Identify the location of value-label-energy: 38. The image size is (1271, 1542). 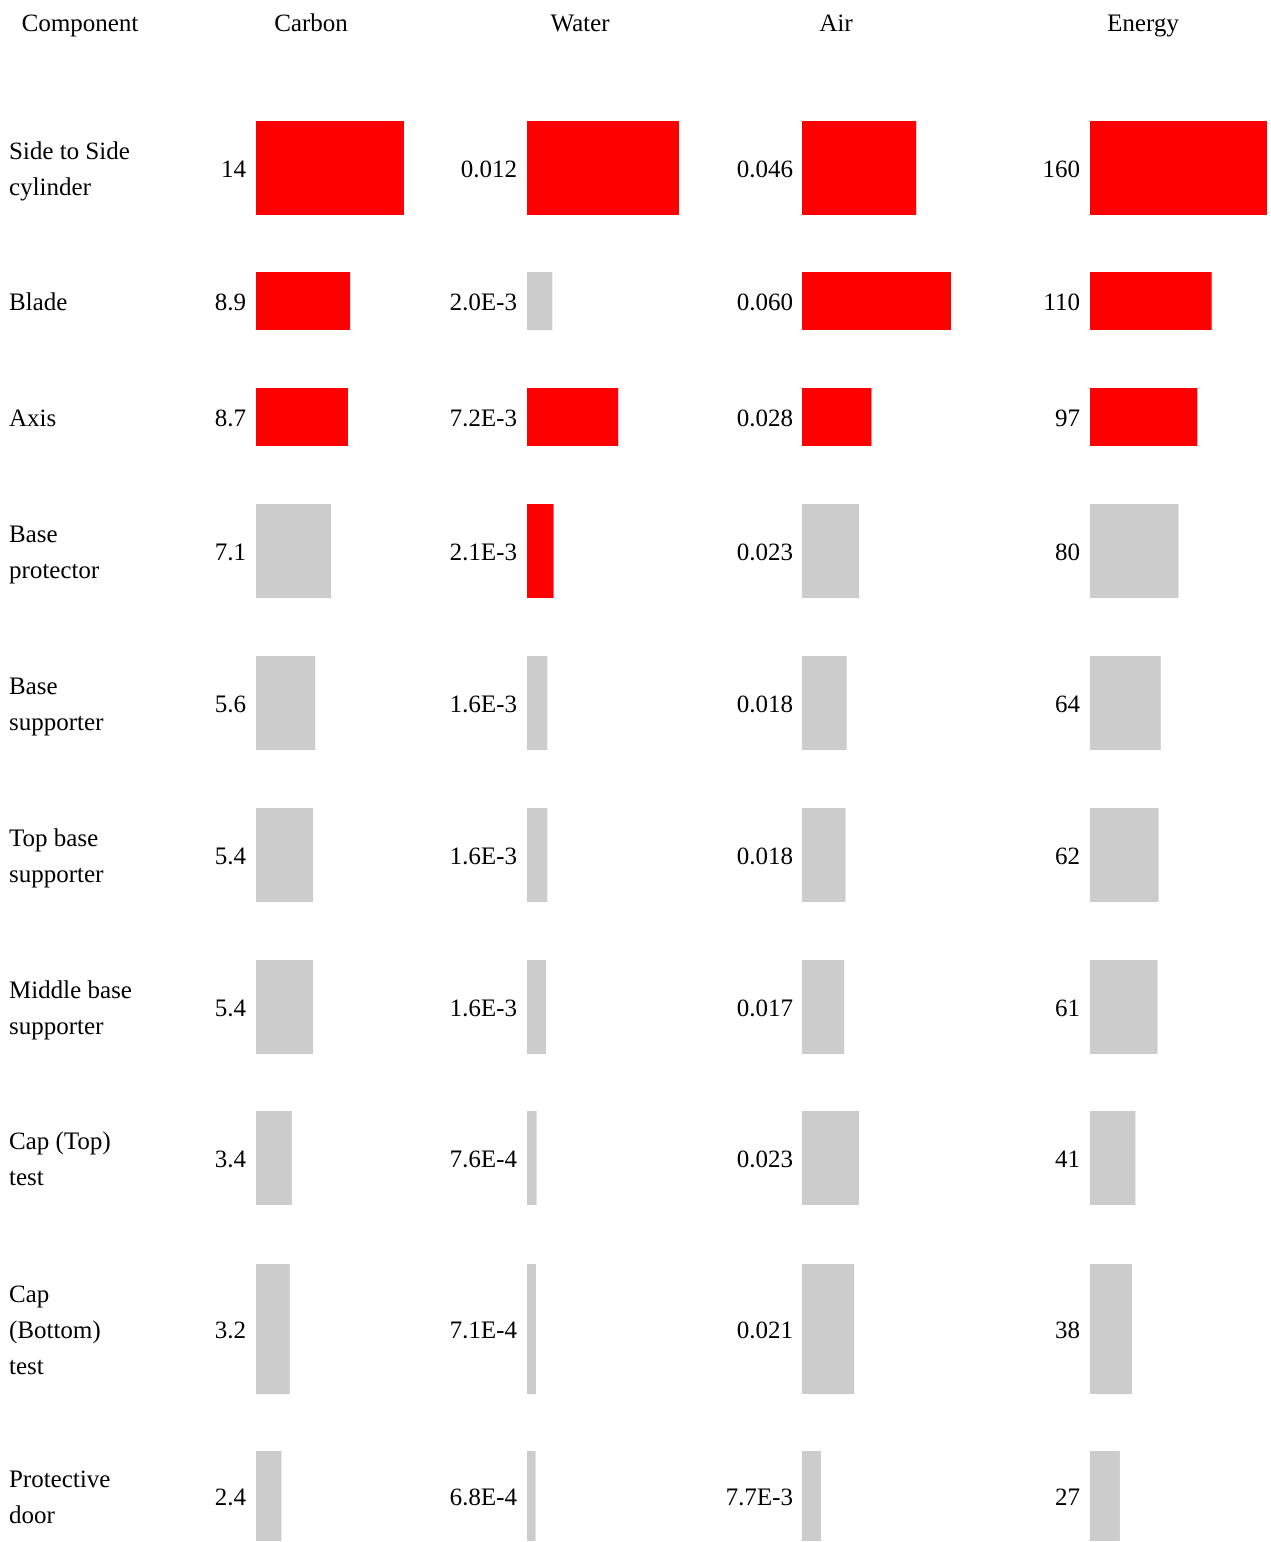
(1067, 1330).